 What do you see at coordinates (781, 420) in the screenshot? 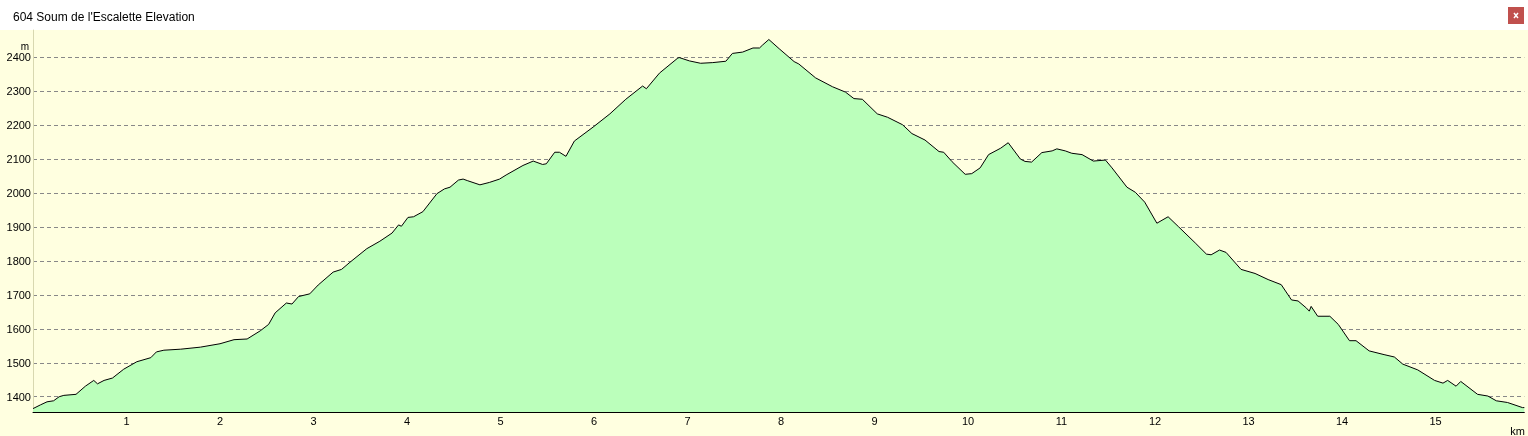
I see `x-tick-label: 8` at bounding box center [781, 420].